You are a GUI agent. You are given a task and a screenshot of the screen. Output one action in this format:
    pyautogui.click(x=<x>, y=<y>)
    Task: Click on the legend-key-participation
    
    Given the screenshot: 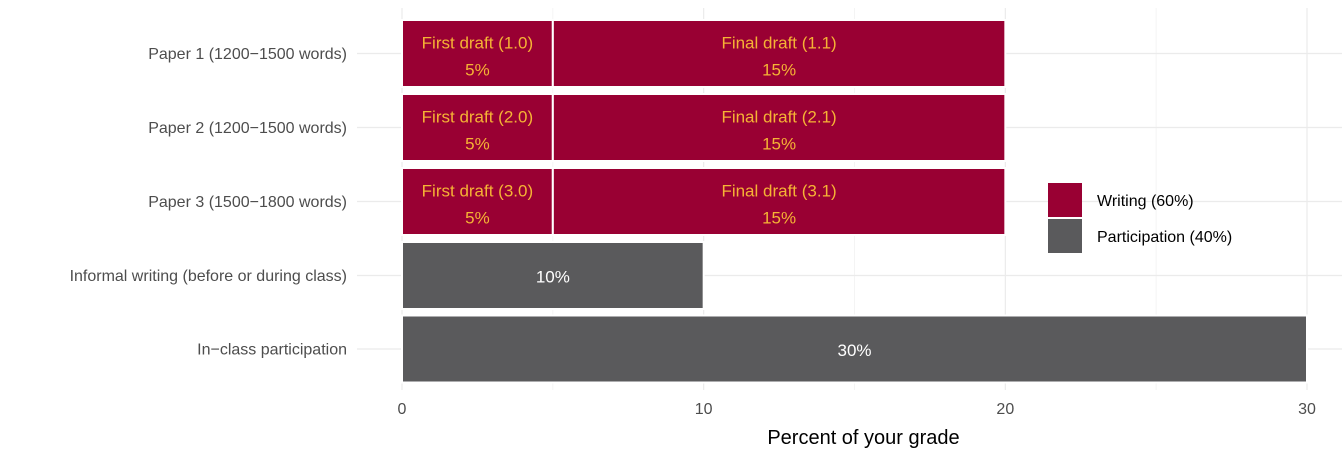 What is the action you would take?
    pyautogui.click(x=1065, y=236)
    